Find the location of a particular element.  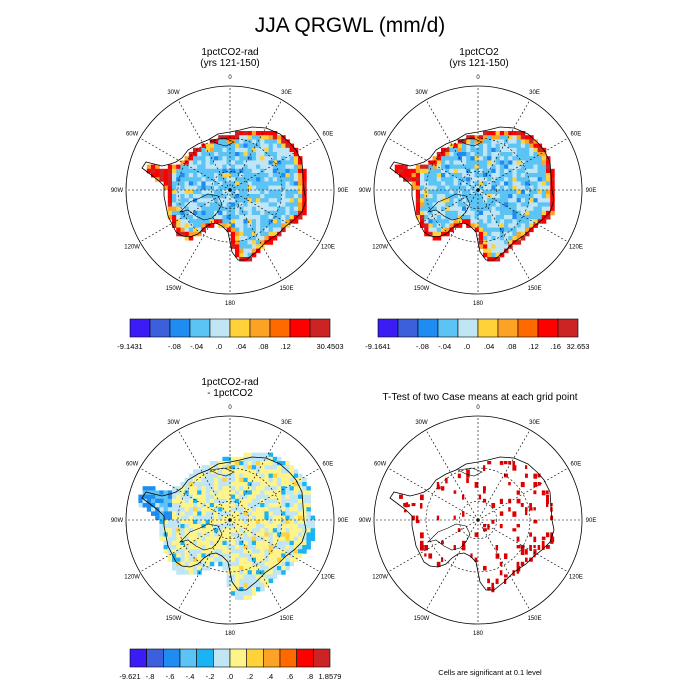

colorbar-tick-label: -9.1431 is located at coordinates (129, 346).